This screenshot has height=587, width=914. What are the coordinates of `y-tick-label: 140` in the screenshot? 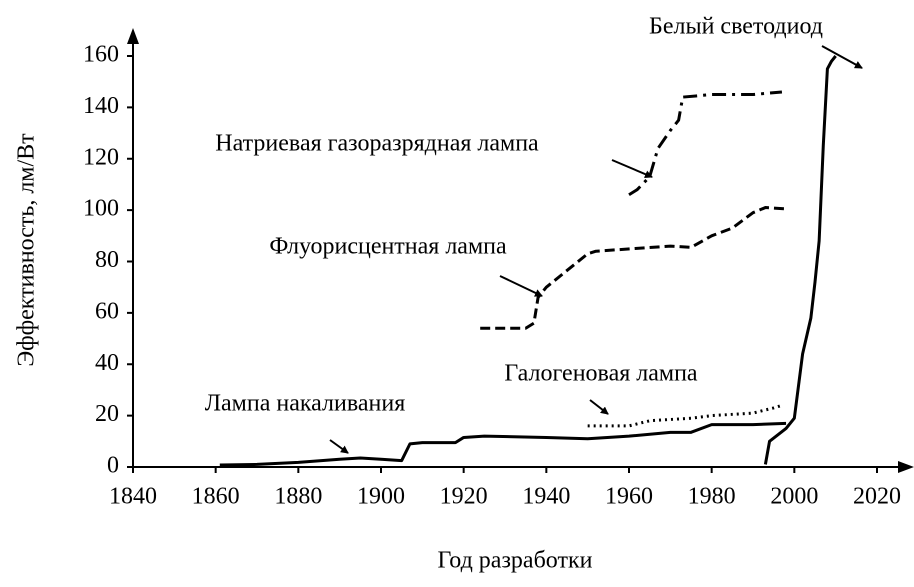 It's located at (101, 106).